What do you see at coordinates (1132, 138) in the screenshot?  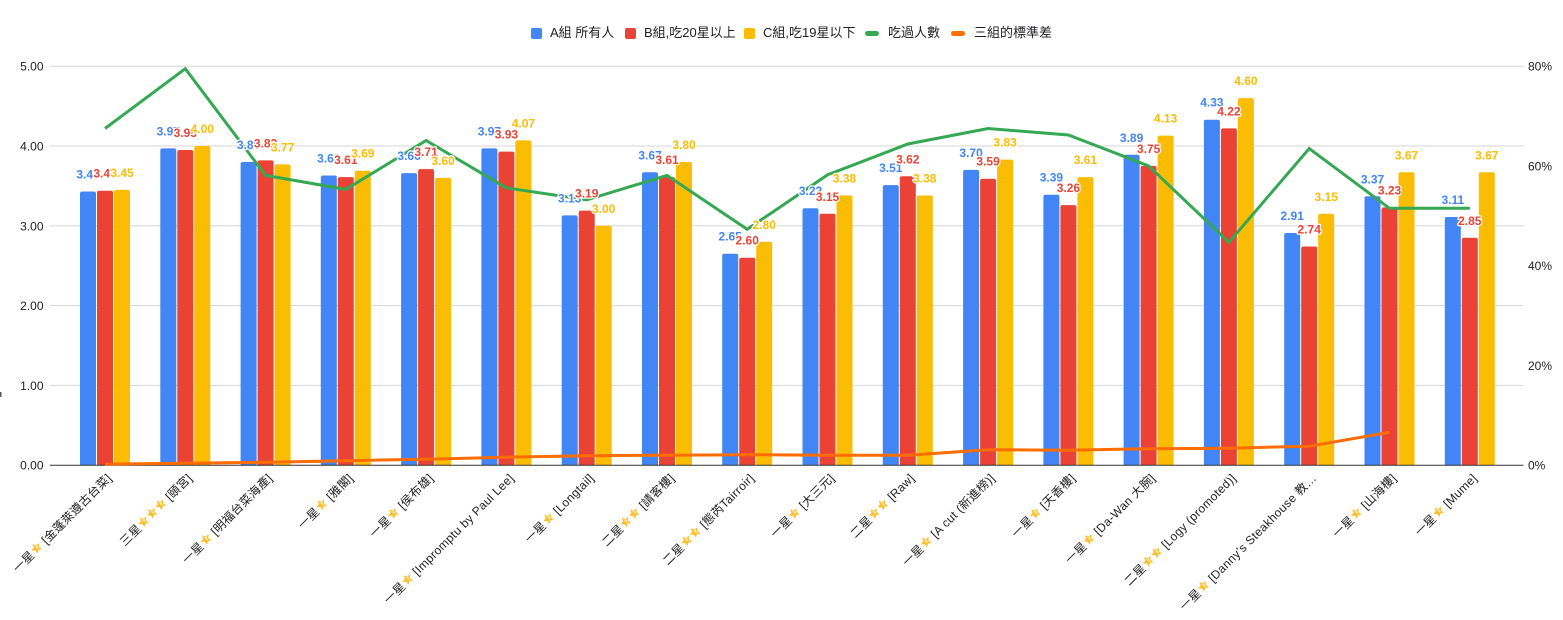 I see `svg-text: 3.89` at bounding box center [1132, 138].